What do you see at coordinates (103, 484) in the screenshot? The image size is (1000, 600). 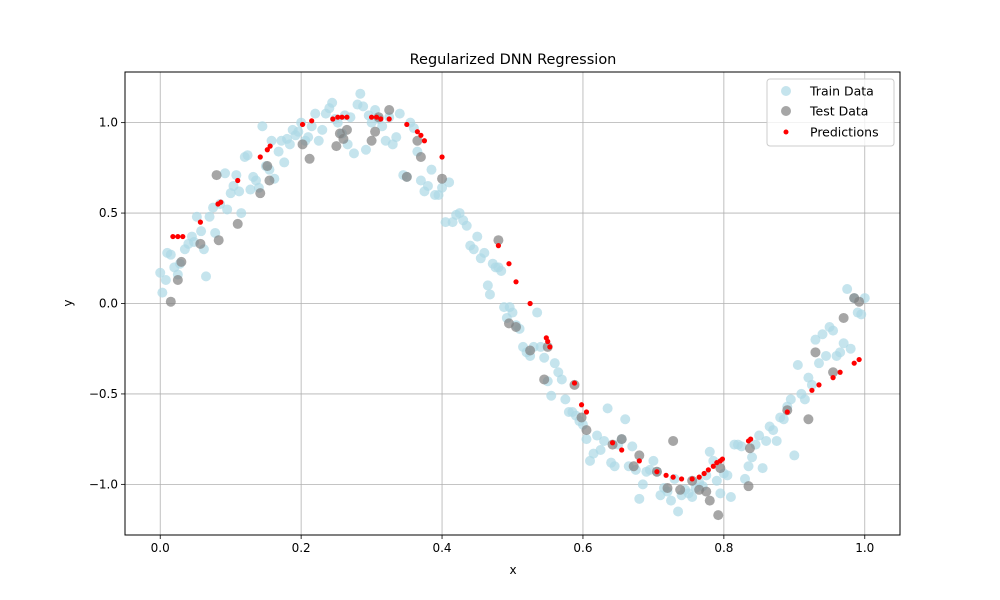 I see `y-tick-label: −1.0` at bounding box center [103, 484].